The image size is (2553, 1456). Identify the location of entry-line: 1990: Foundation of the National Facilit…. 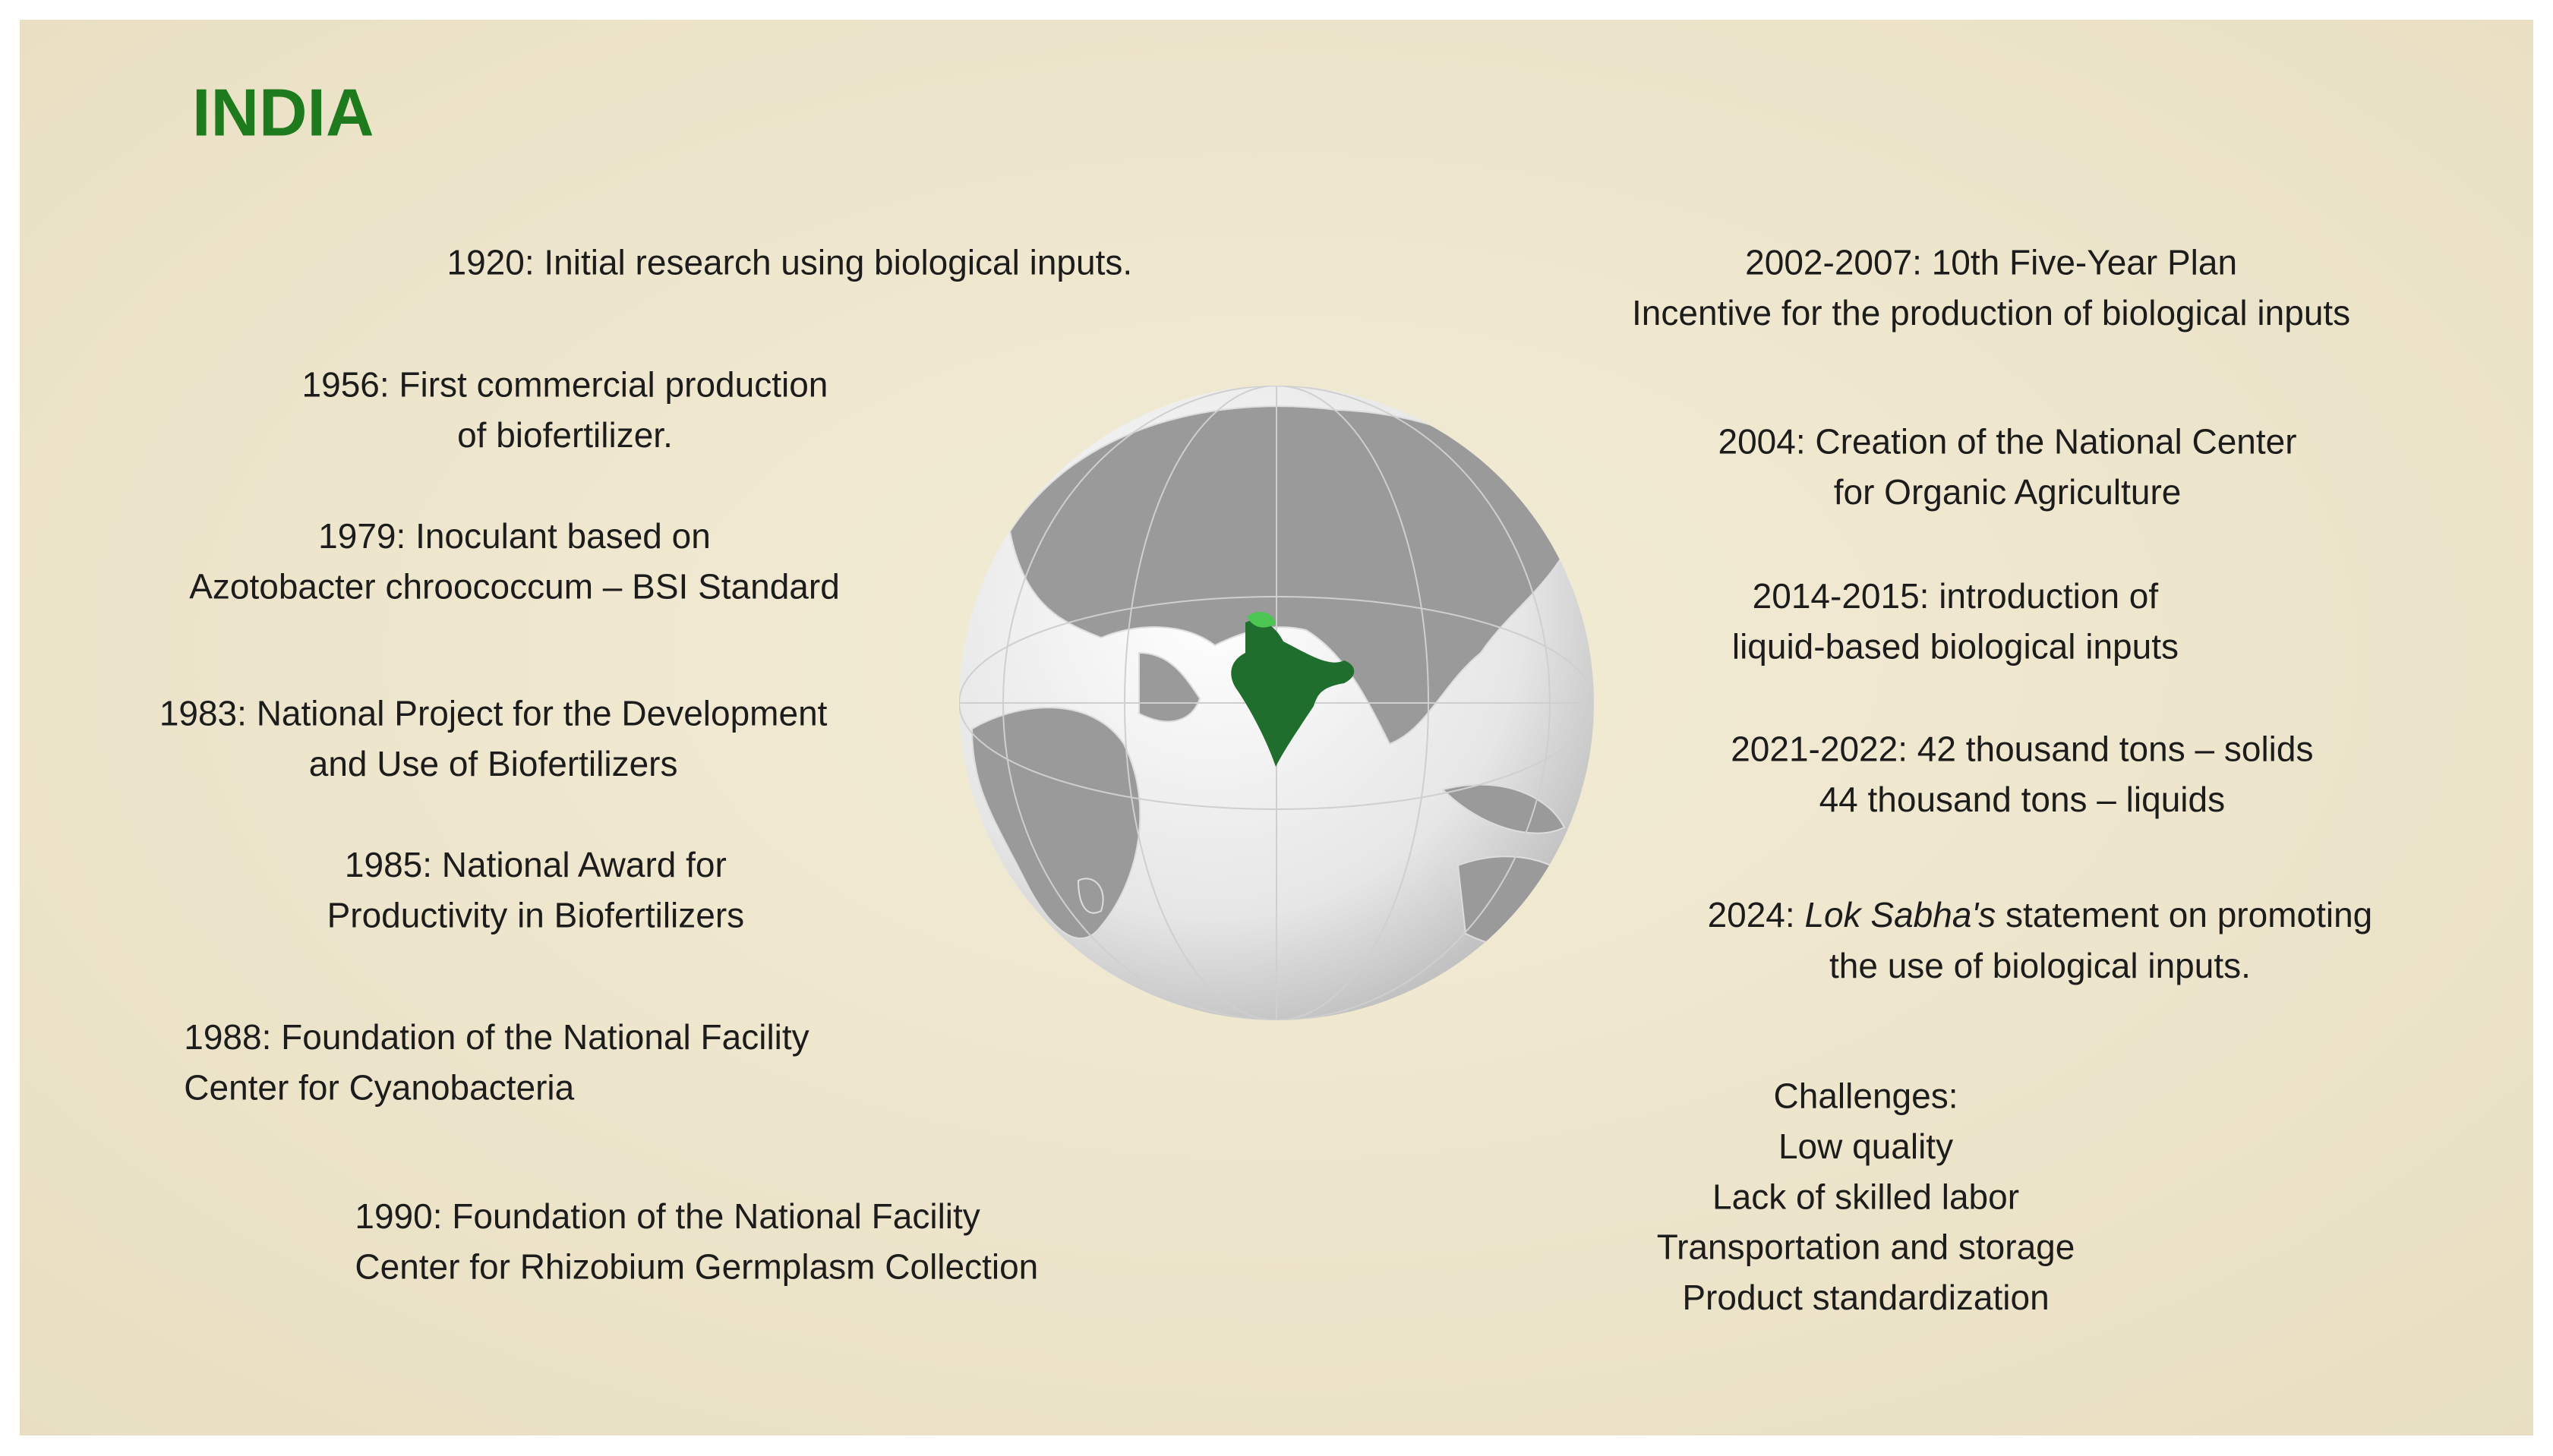
(667, 1216).